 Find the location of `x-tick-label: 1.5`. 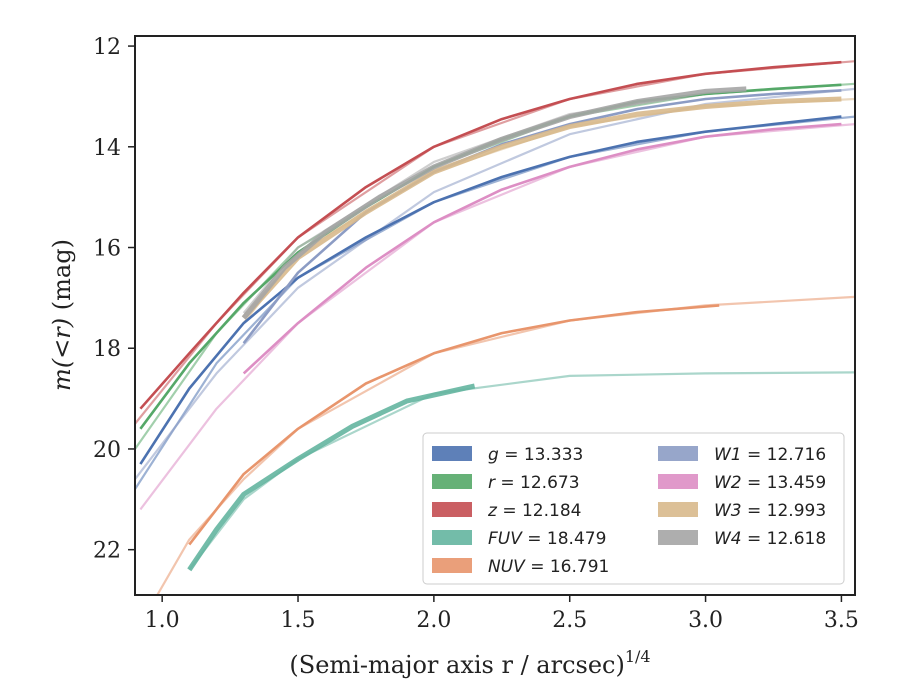

x-tick-label: 1.5 is located at coordinates (298, 620).